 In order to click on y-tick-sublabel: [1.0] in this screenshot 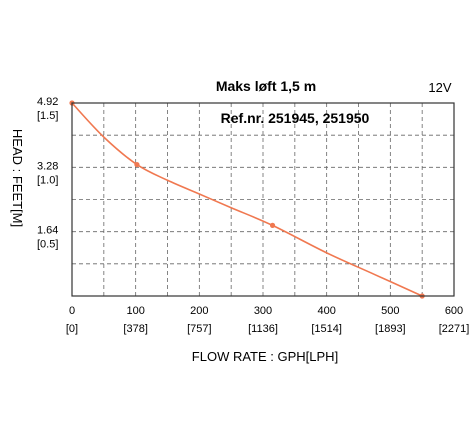, I will do `click(47, 180)`.